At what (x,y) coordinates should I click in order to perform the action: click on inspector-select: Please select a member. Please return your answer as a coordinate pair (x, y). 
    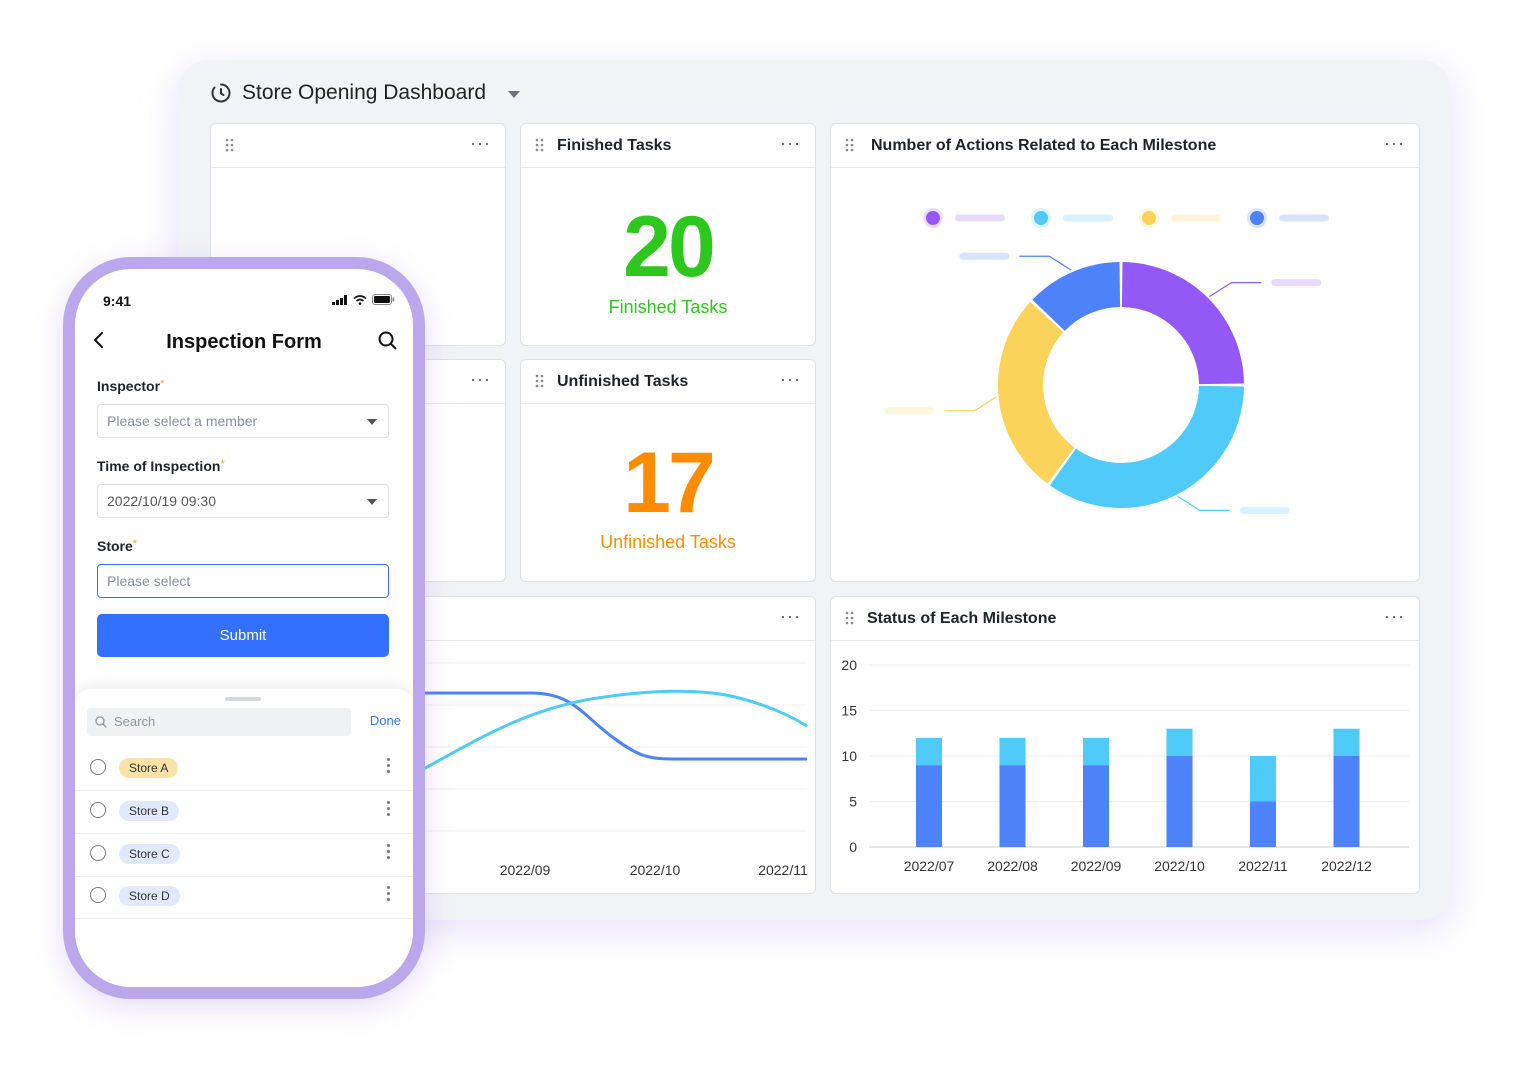
    Looking at the image, I should click on (243, 421).